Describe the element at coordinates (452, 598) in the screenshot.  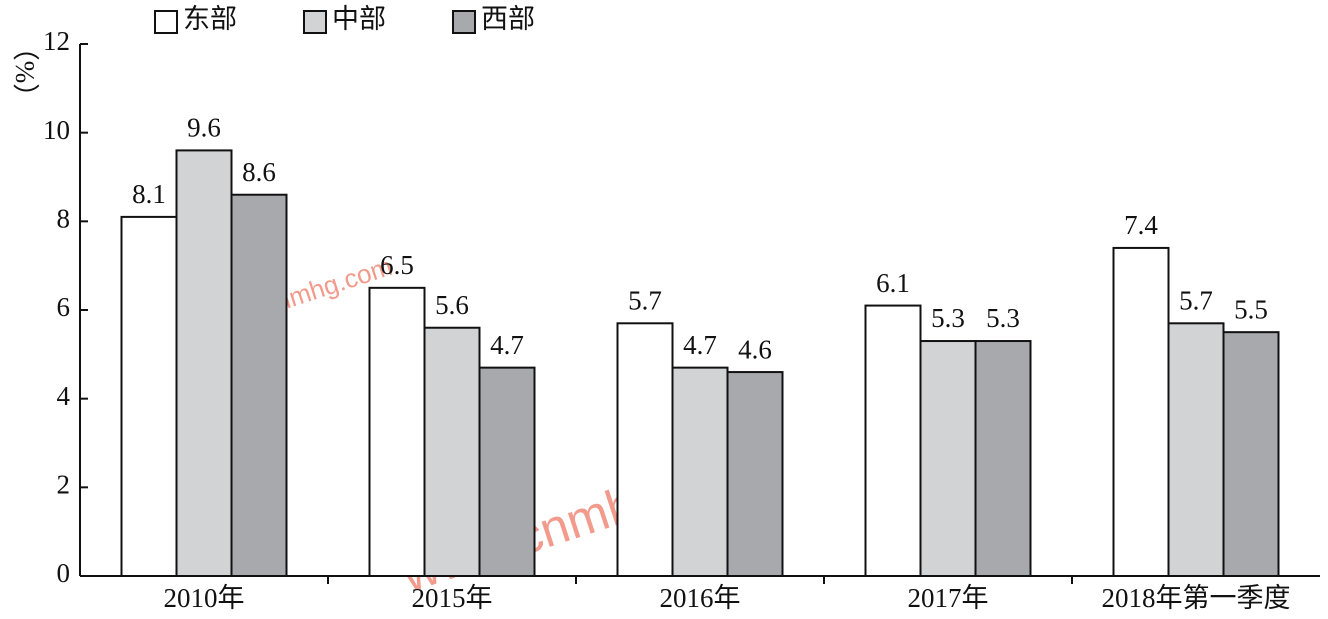
I see `x-tick-label: 2015年` at that location.